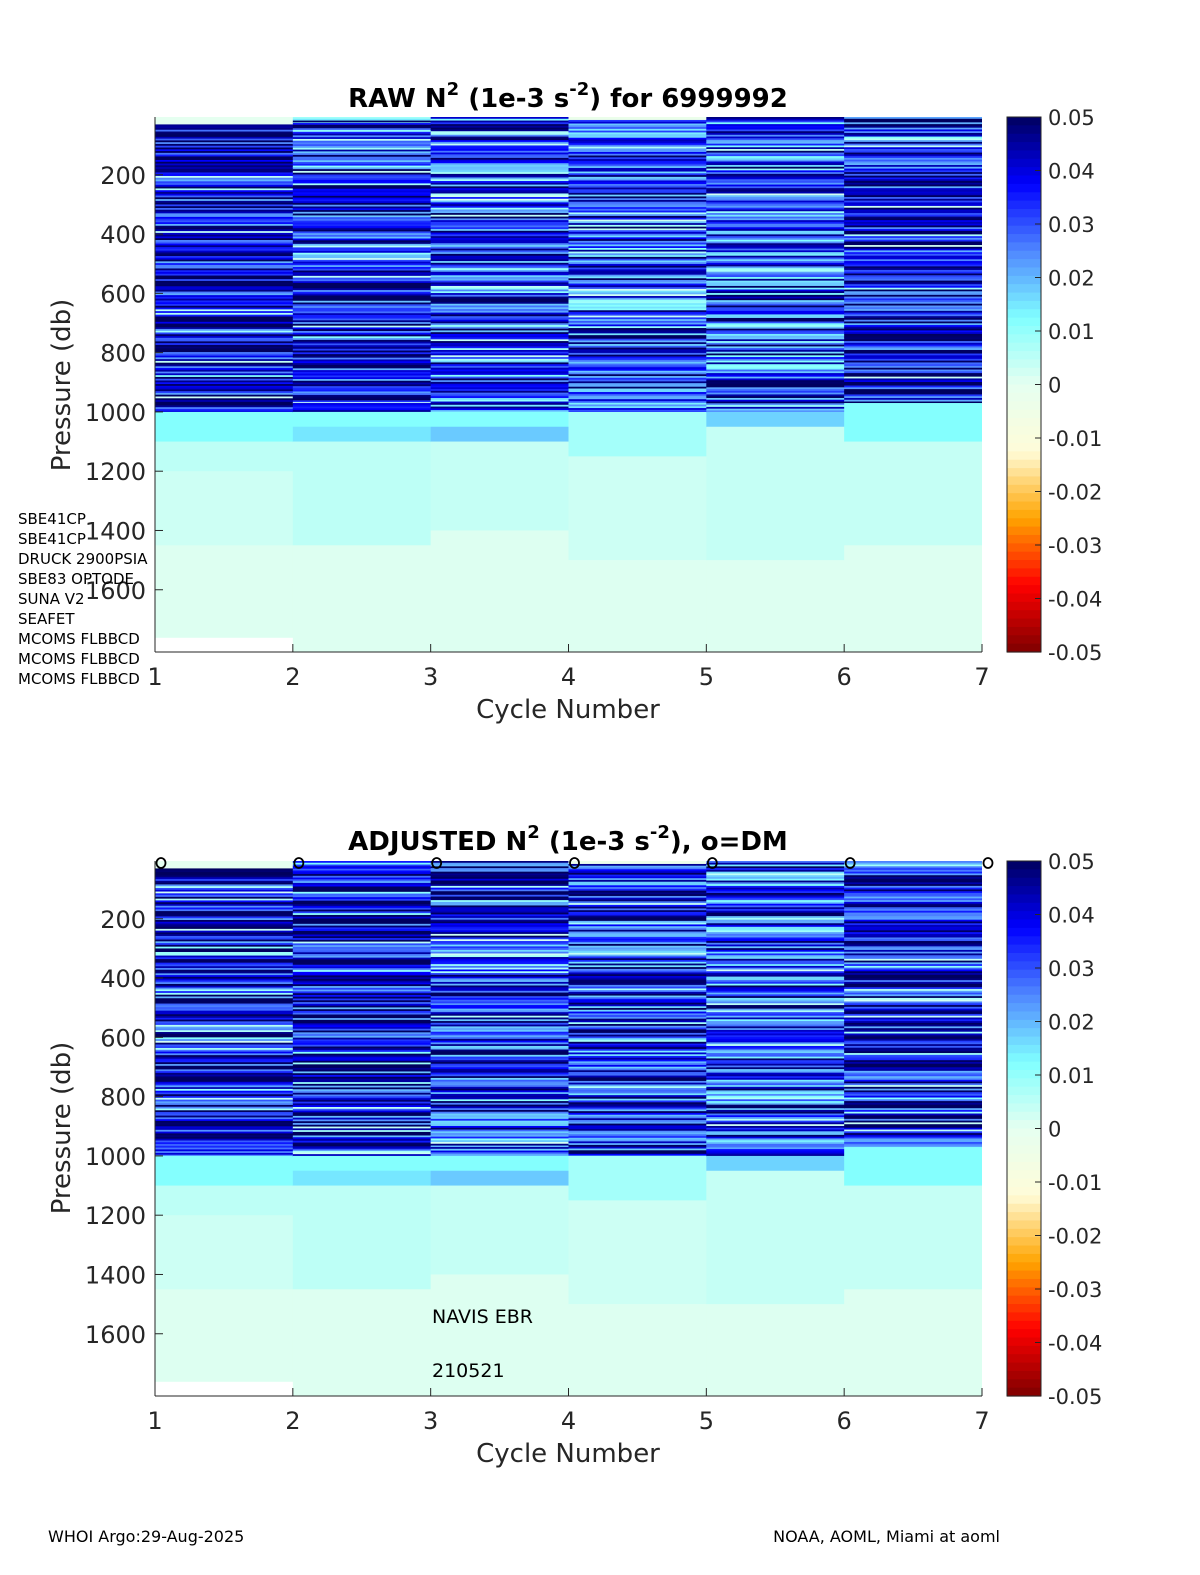 This screenshot has width=1200, height=1575. Describe the element at coordinates (1071, 332) in the screenshot. I see `colorbar-tick-label: 0.01` at that location.